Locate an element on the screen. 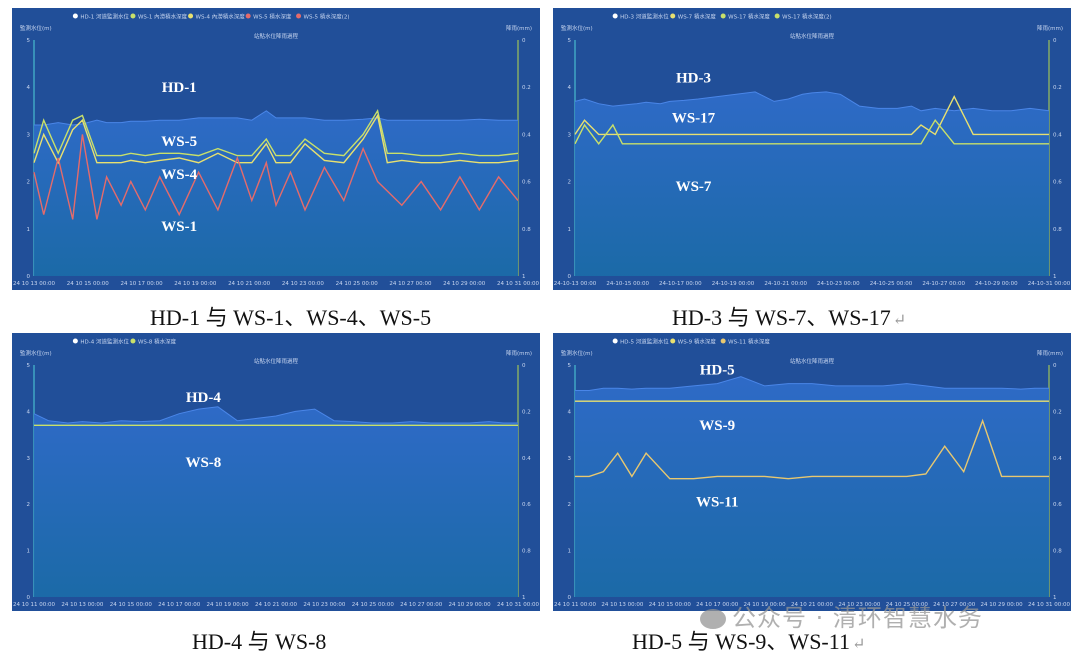  wechat-icon is located at coordinates (713, 619).